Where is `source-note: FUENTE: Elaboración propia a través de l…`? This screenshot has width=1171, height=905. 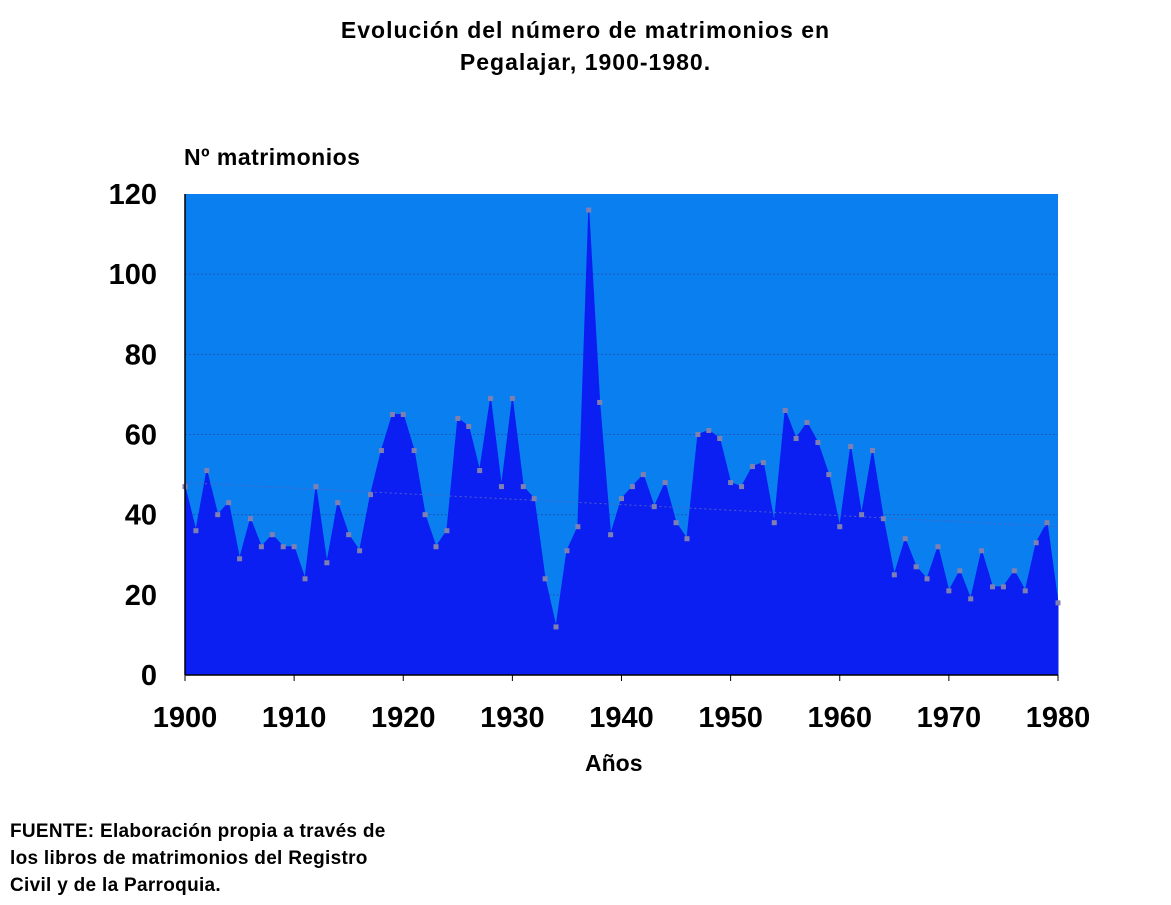 source-note: FUENTE: Elaboración propia a través de l… is located at coordinates (250, 858).